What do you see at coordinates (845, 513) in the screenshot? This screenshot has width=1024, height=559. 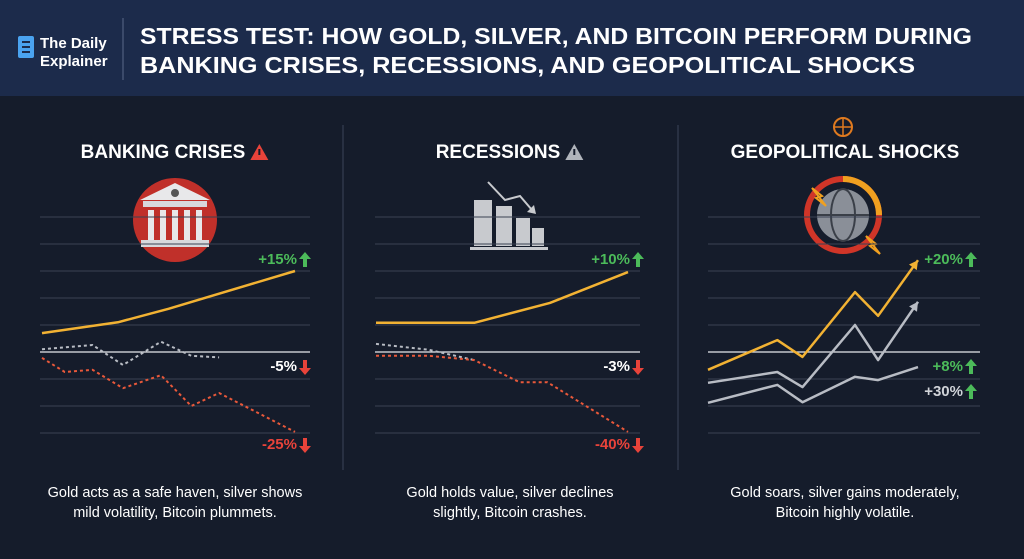 I see `panel-caption: Bitcoin highly volatile.` at bounding box center [845, 513].